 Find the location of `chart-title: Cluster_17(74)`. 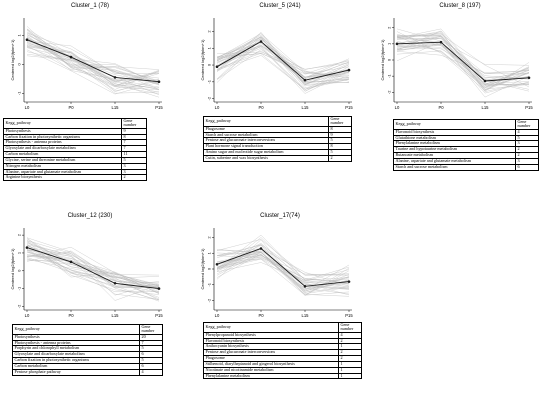

chart-title: Cluster_17(74) is located at coordinates (280, 216).